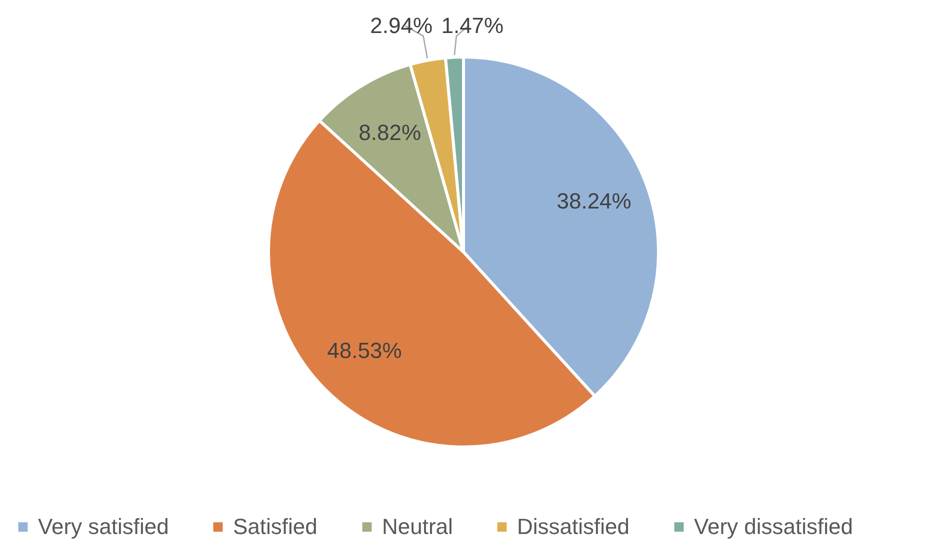 This screenshot has height=548, width=927. I want to click on legend-label: Dissatisfied, so click(573, 526).